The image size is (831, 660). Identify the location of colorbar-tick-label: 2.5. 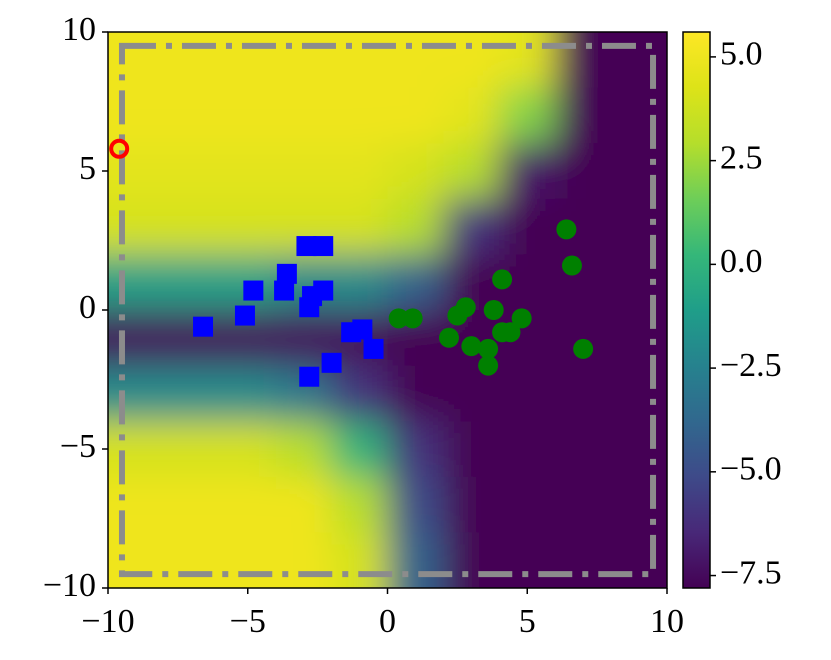
(741, 157).